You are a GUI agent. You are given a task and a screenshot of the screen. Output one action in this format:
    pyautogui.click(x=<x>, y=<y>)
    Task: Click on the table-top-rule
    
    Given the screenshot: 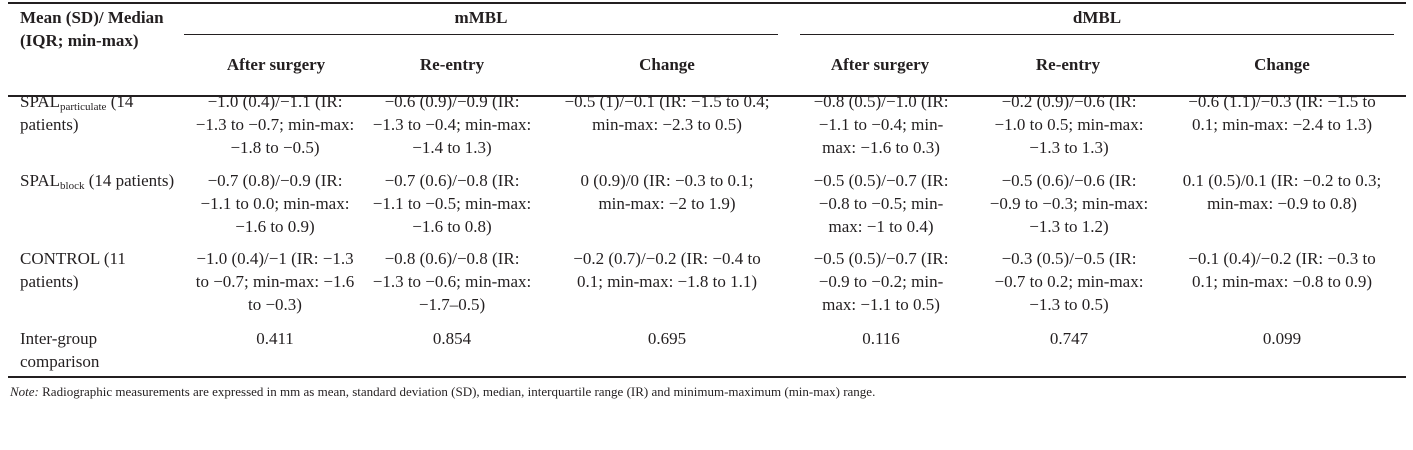 What is the action you would take?
    pyautogui.click(x=707, y=3)
    